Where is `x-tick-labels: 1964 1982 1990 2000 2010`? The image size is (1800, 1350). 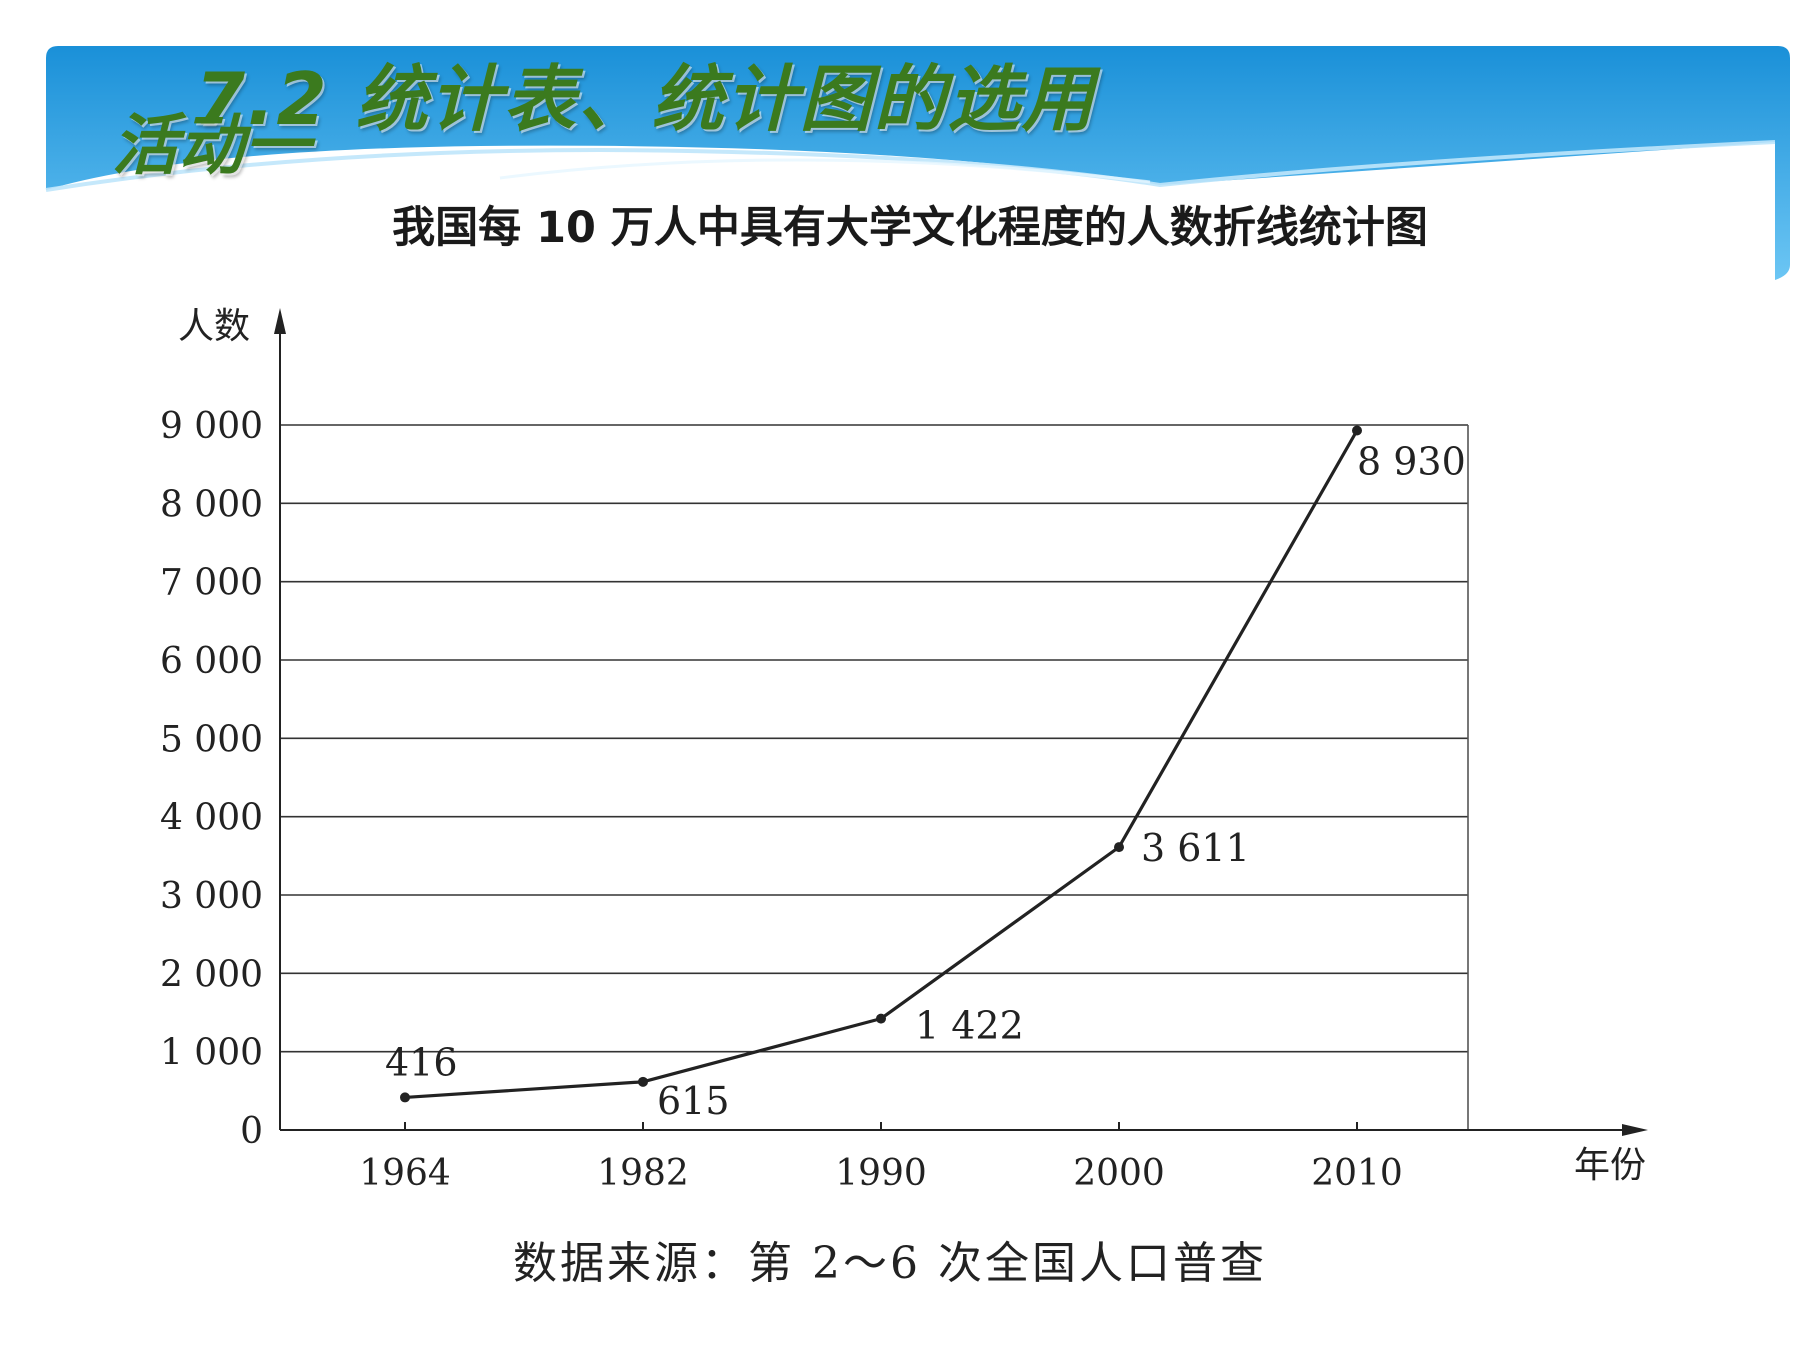 x-tick-labels: 1964 1982 1990 2000 2010 is located at coordinates (881, 1173).